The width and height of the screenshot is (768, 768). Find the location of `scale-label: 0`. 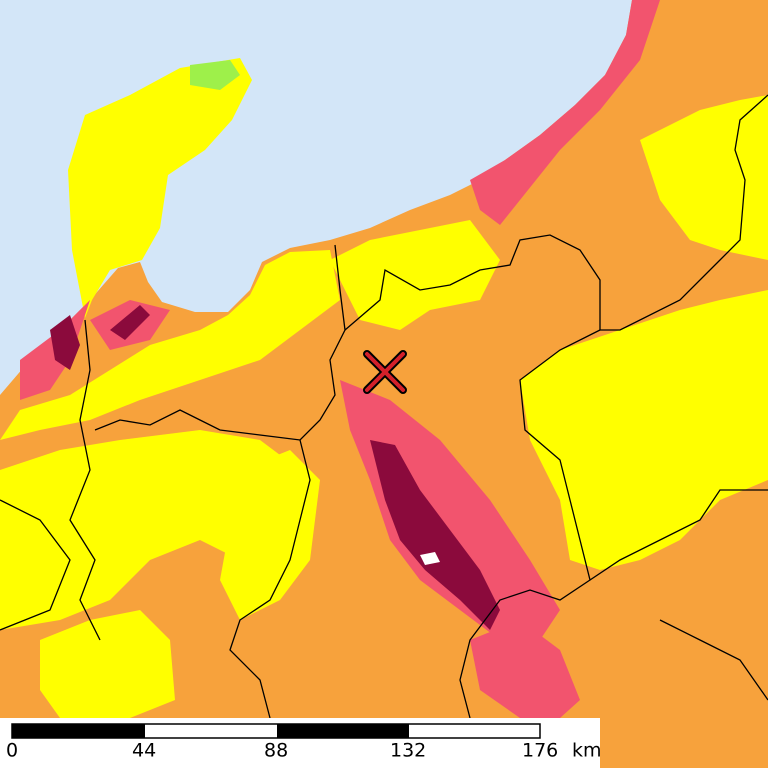

scale-label: 0 is located at coordinates (12, 751).